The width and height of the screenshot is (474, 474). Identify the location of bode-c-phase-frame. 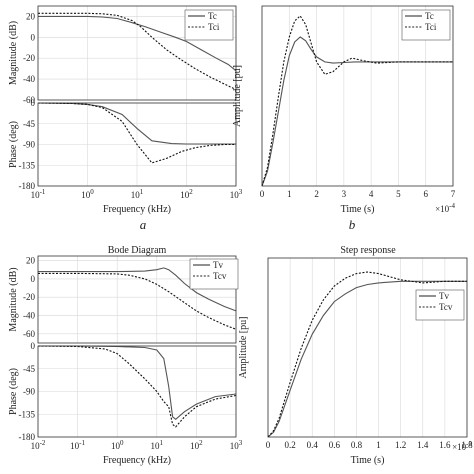
(137, 391).